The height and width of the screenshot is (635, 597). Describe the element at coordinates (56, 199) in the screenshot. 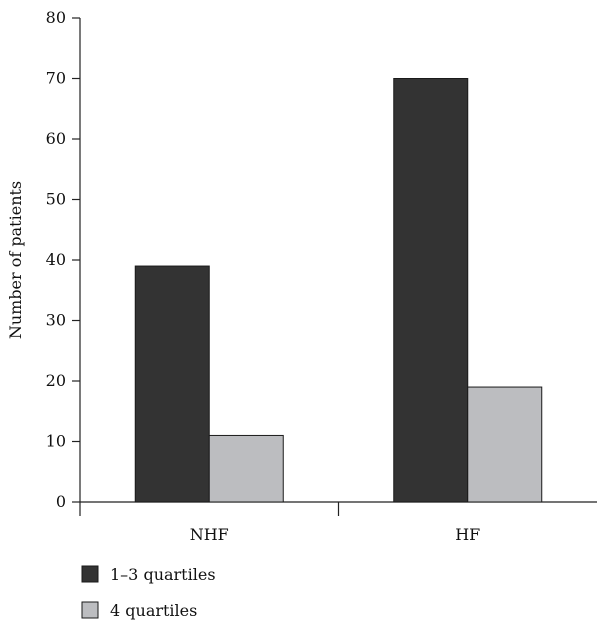

I see `y-tick-label: 50` at that location.